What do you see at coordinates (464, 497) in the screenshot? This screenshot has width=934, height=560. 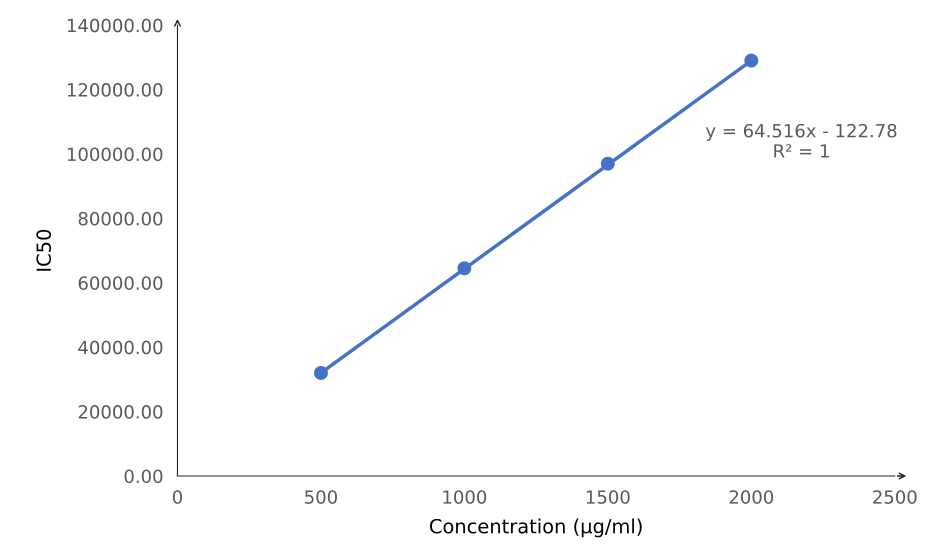 I see `x-tick-label: 1000` at bounding box center [464, 497].